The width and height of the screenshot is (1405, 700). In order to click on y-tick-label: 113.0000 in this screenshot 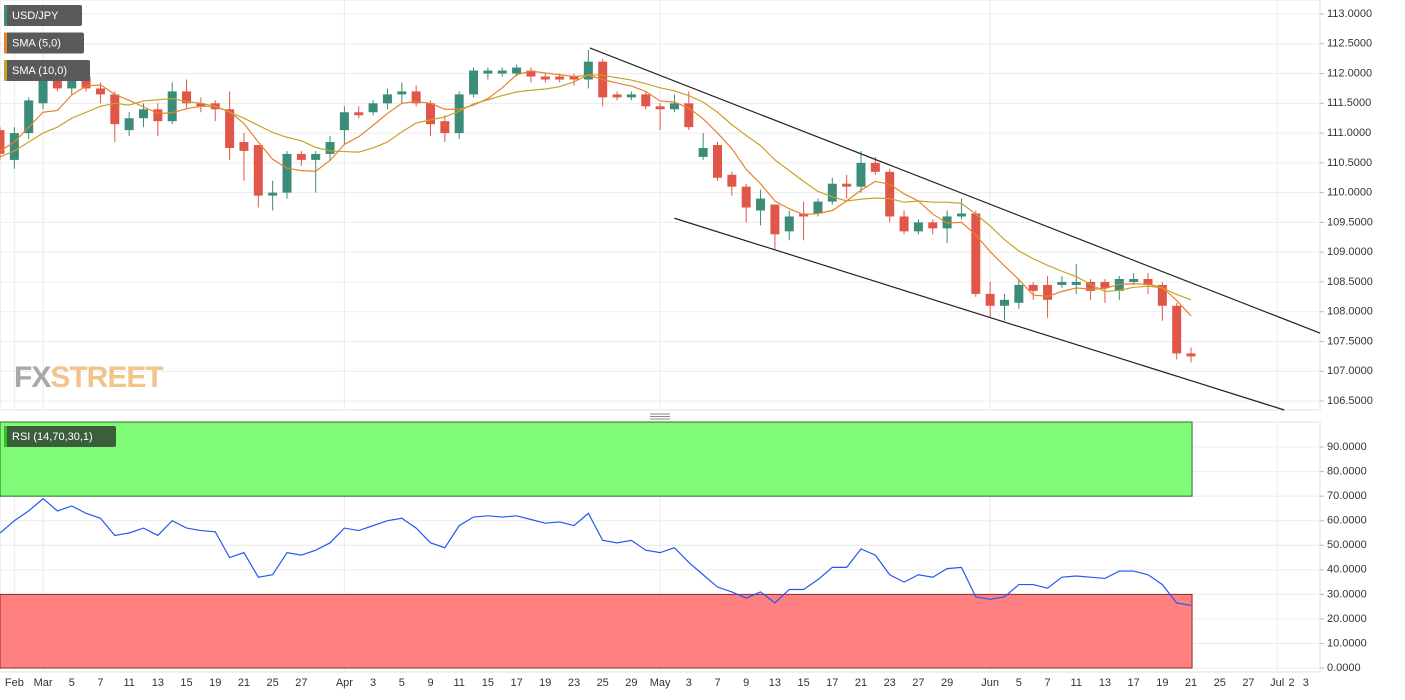, I will do `click(1349, 14)`.